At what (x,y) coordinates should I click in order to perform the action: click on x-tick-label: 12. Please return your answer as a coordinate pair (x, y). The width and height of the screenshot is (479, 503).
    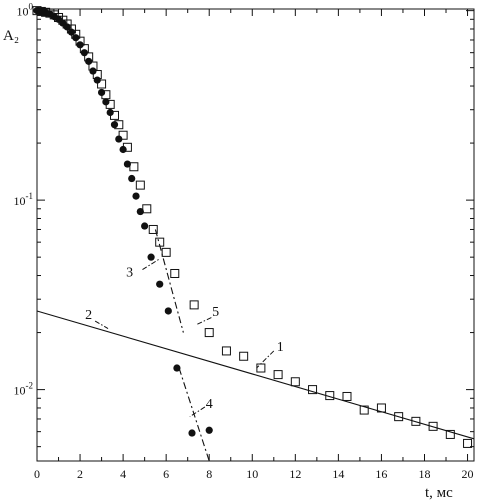
    Looking at the image, I should click on (295, 474).